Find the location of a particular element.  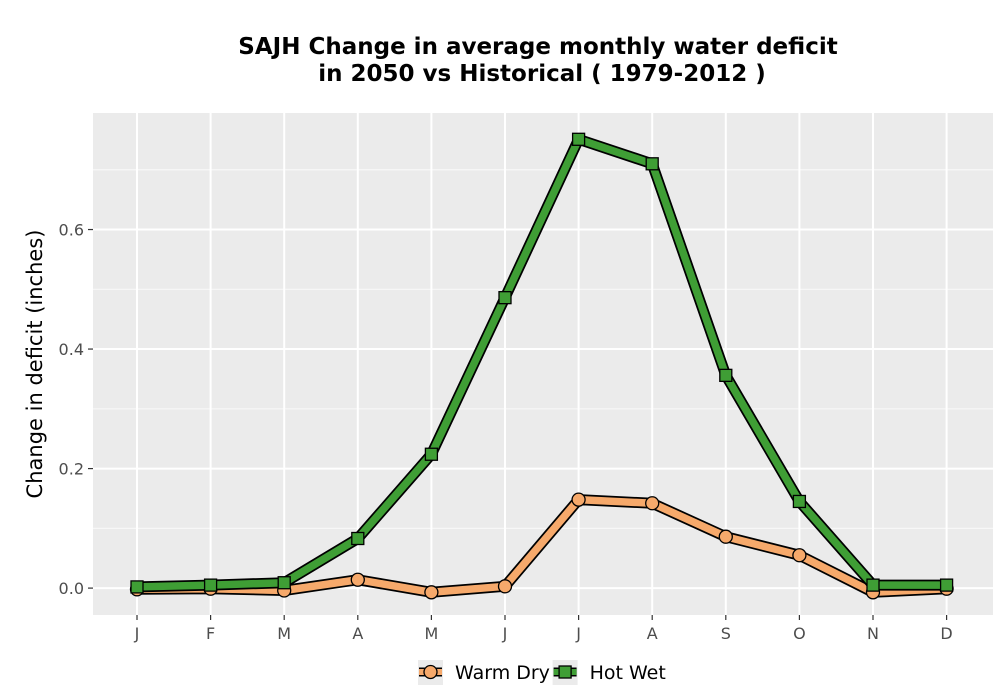

legend-label: Warm Dry is located at coordinates (502, 673).